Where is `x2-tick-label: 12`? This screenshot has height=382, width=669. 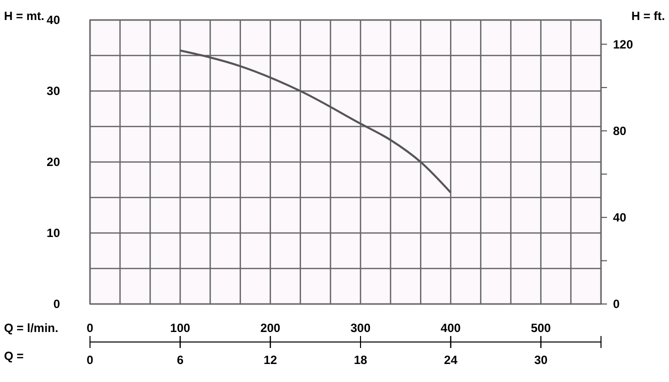
x2-tick-label: 12 is located at coordinates (271, 360).